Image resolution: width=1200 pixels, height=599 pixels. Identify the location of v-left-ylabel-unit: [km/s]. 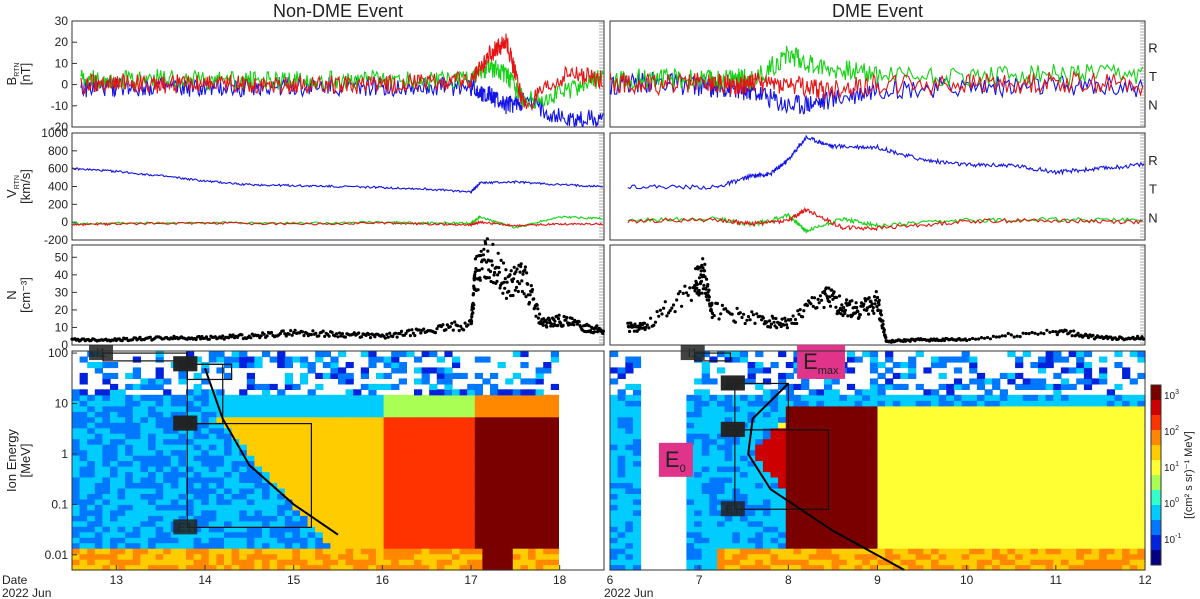
(25, 186).